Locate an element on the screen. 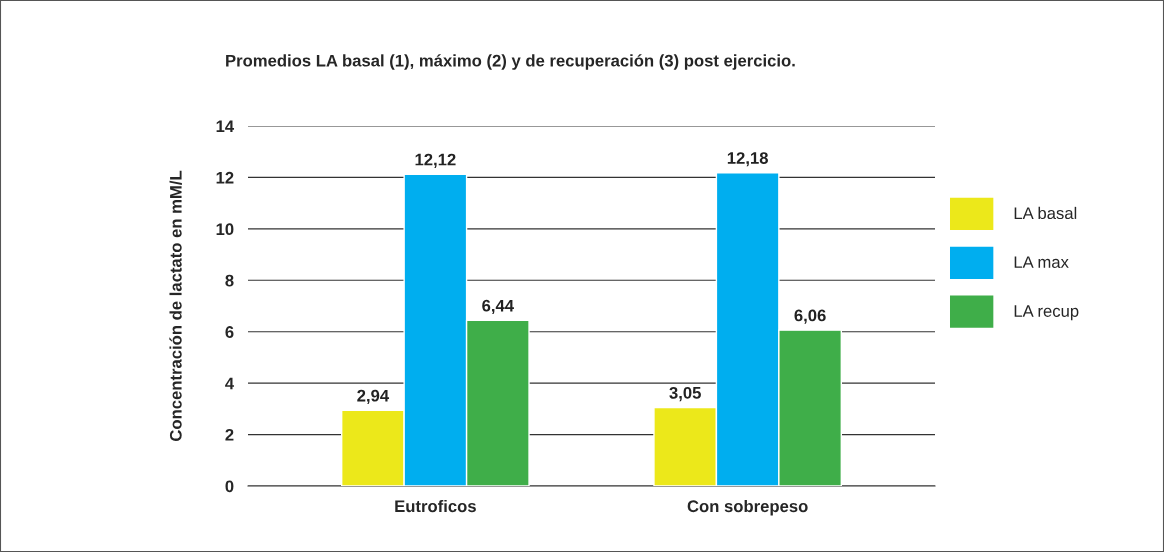 Image resolution: width=1164 pixels, height=552 pixels. x-tick-label: Con sobrepeso is located at coordinates (747, 507).